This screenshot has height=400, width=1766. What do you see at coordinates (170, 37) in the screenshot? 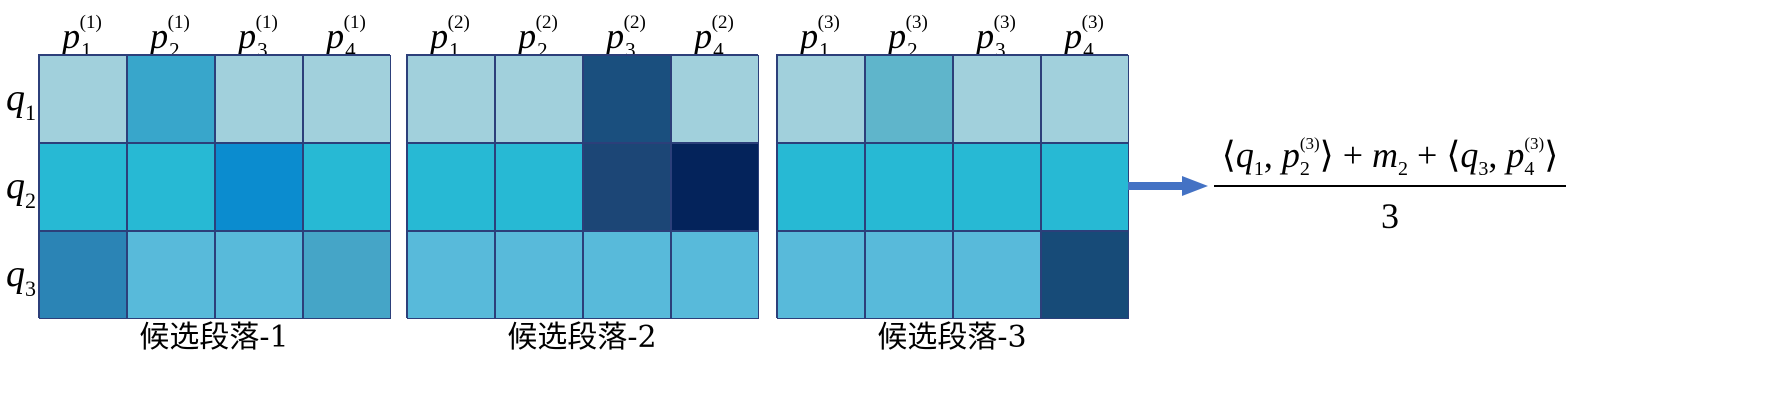
I see `matrix-1-col-label-2: p2(1)` at bounding box center [170, 37].